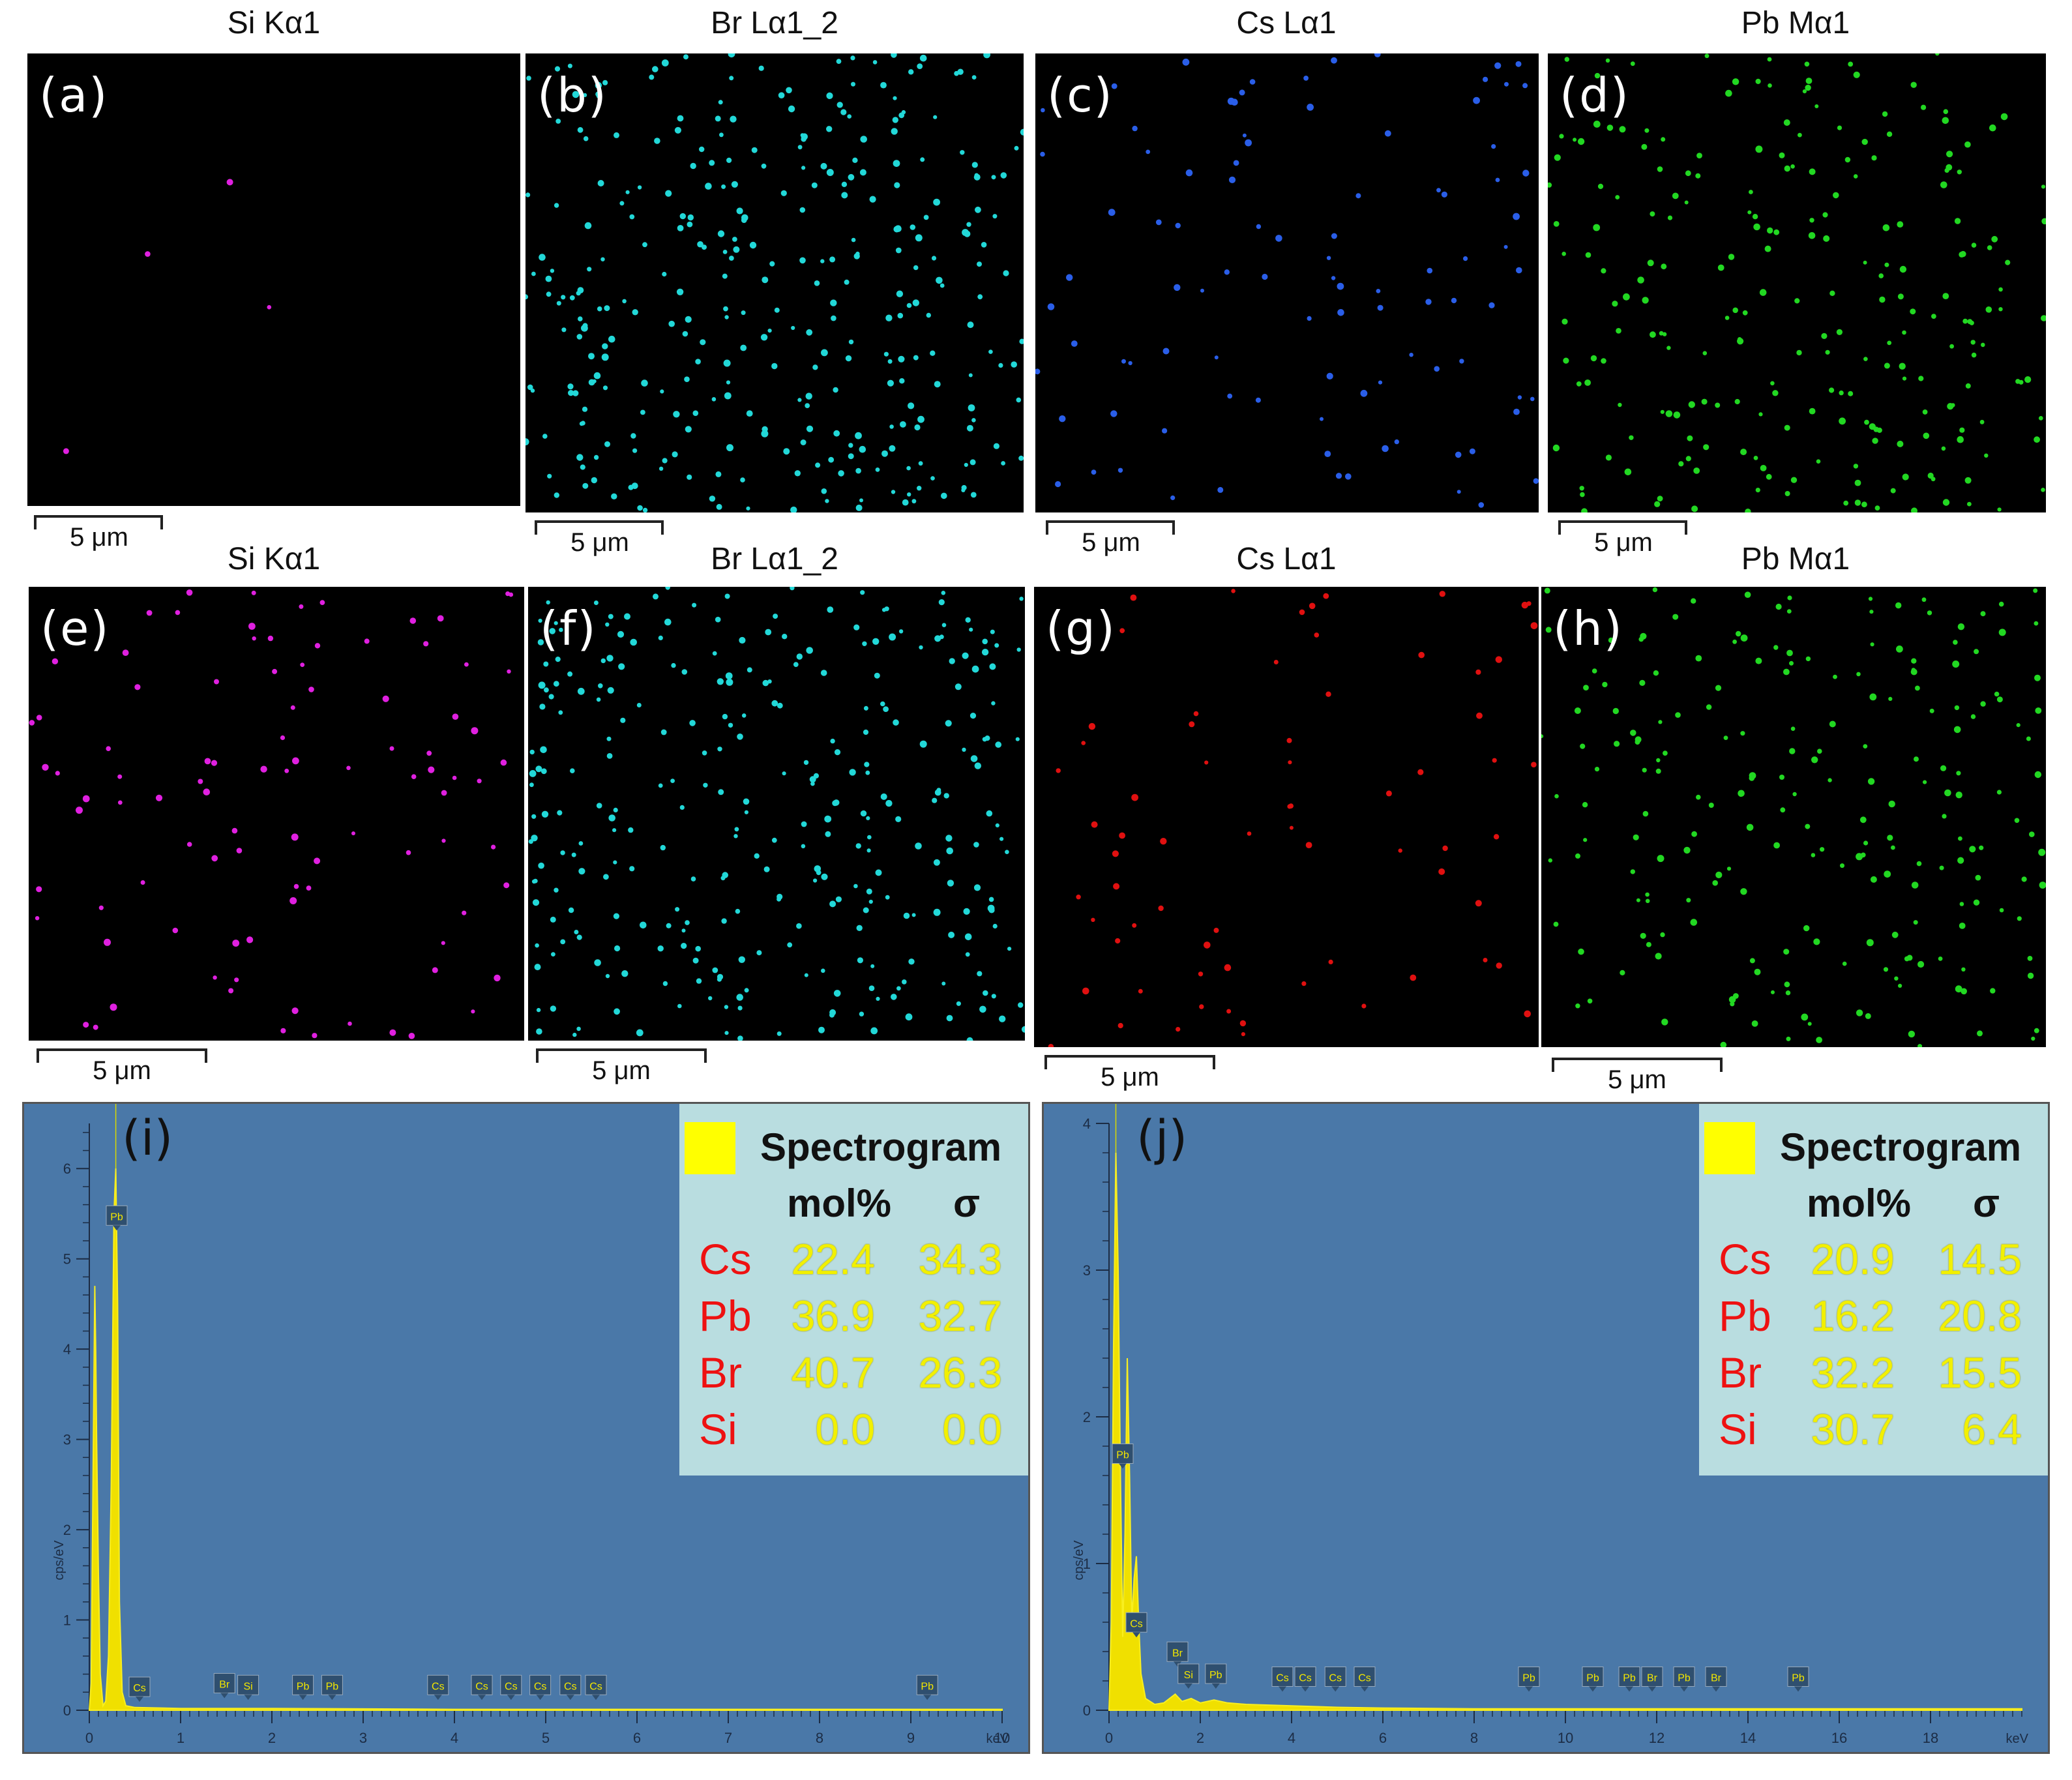 The width and height of the screenshot is (2072, 1780). What do you see at coordinates (1305, 1678) in the screenshot?
I see `peak-label: Cs` at bounding box center [1305, 1678].